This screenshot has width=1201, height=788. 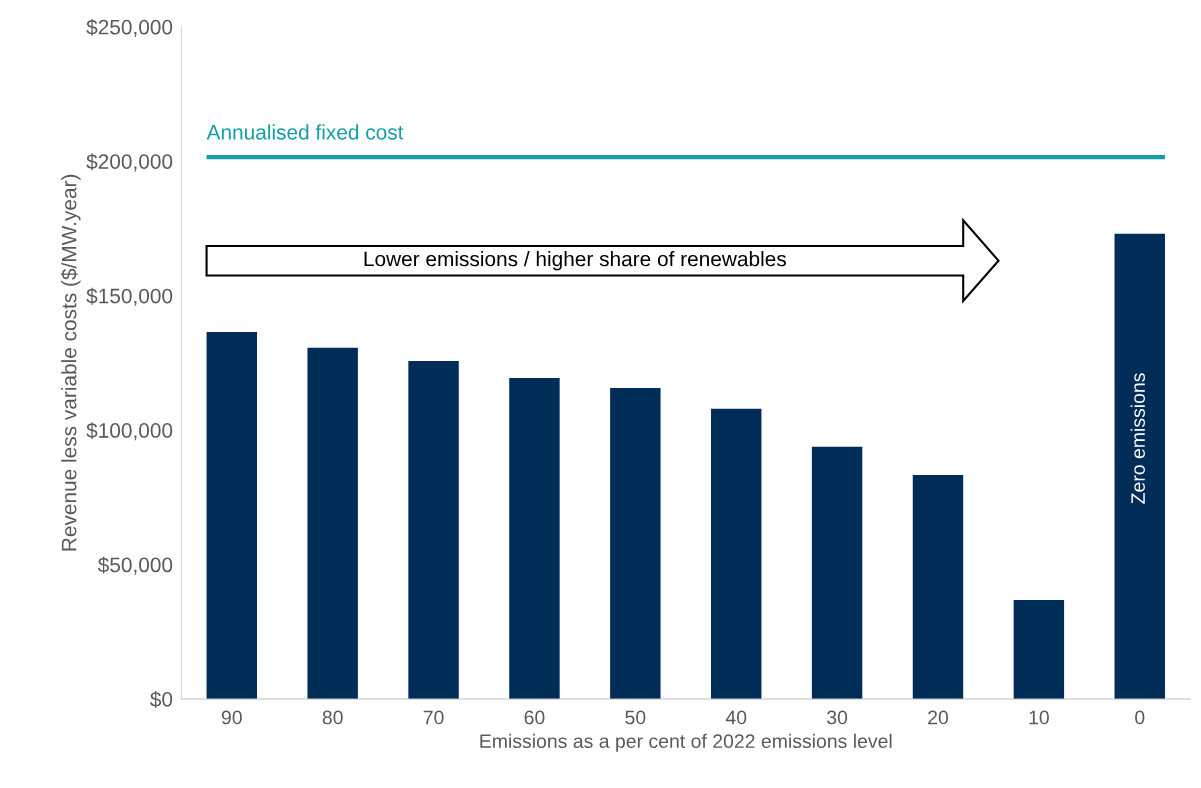 I want to click on x-tick-label: 30, so click(x=837, y=717).